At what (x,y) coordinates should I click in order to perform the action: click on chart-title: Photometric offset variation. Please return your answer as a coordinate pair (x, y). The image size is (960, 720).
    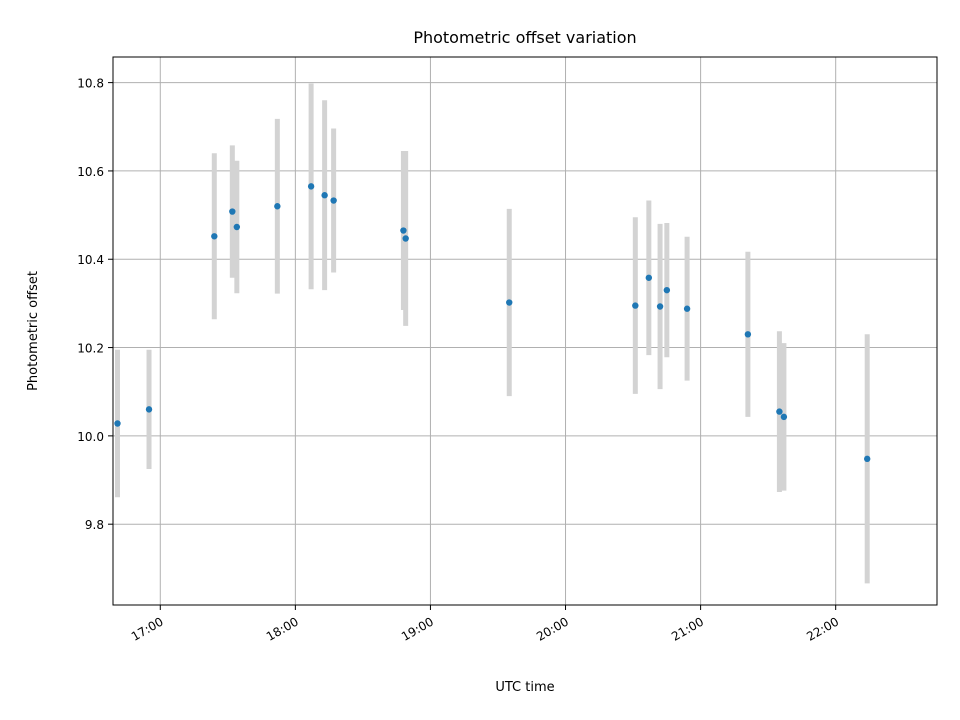
    Looking at the image, I should click on (524, 37).